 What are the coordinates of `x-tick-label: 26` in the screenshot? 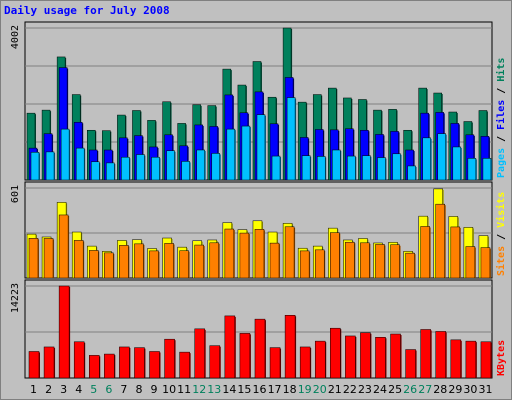 It's located at (410, 389).